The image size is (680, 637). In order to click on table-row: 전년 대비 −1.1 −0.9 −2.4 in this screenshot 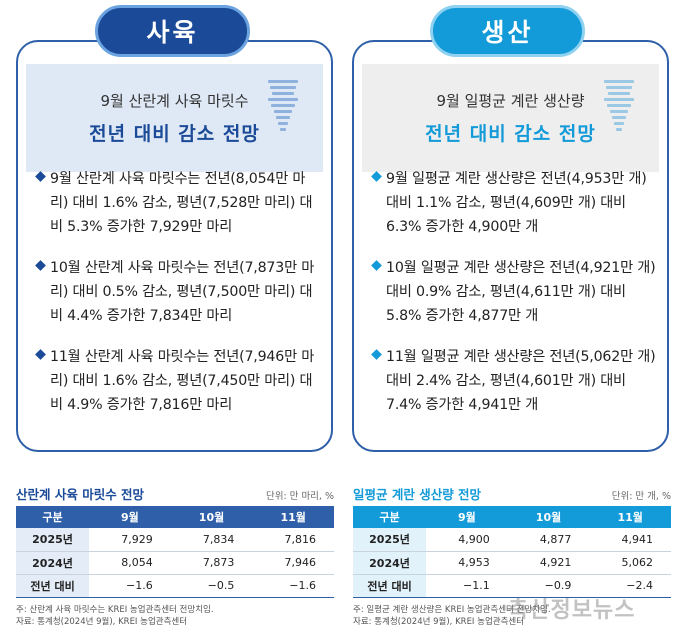, I will do `click(512, 586)`.